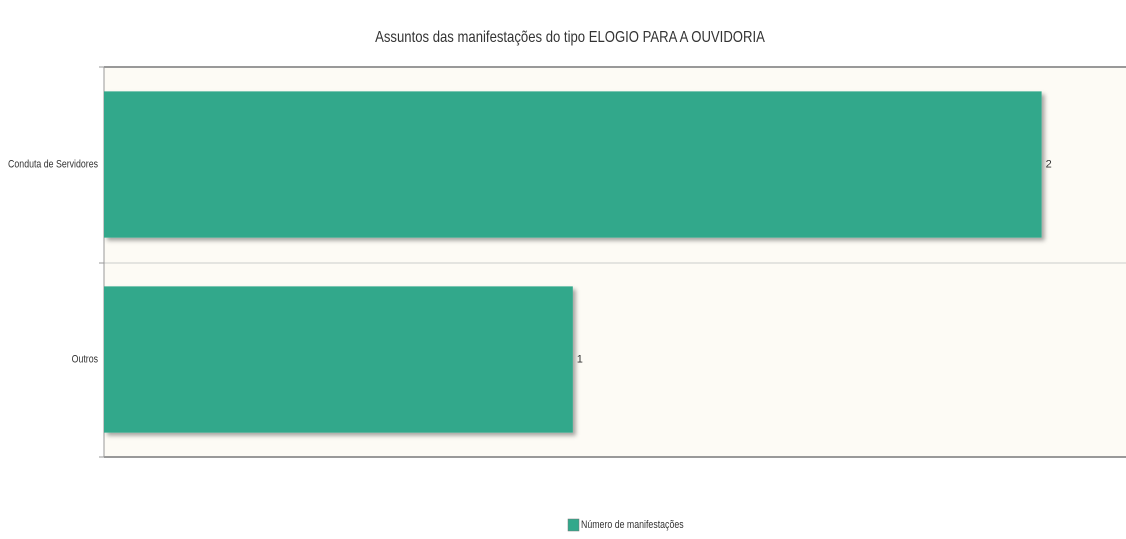 The image size is (1126, 539). What do you see at coordinates (573, 525) in the screenshot?
I see `legend-swatch` at bounding box center [573, 525].